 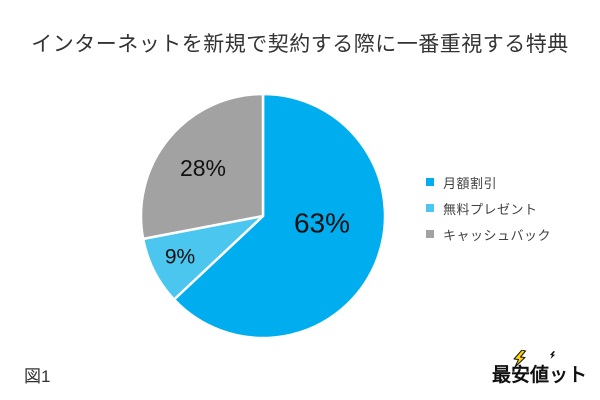 I want to click on pie-slice-label: 28%, so click(x=203, y=168).